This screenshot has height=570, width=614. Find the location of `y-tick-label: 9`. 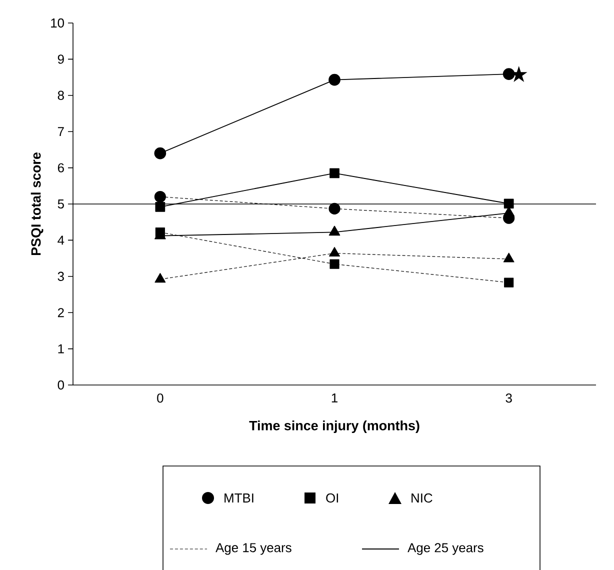

y-tick-label: 9 is located at coordinates (61, 59).